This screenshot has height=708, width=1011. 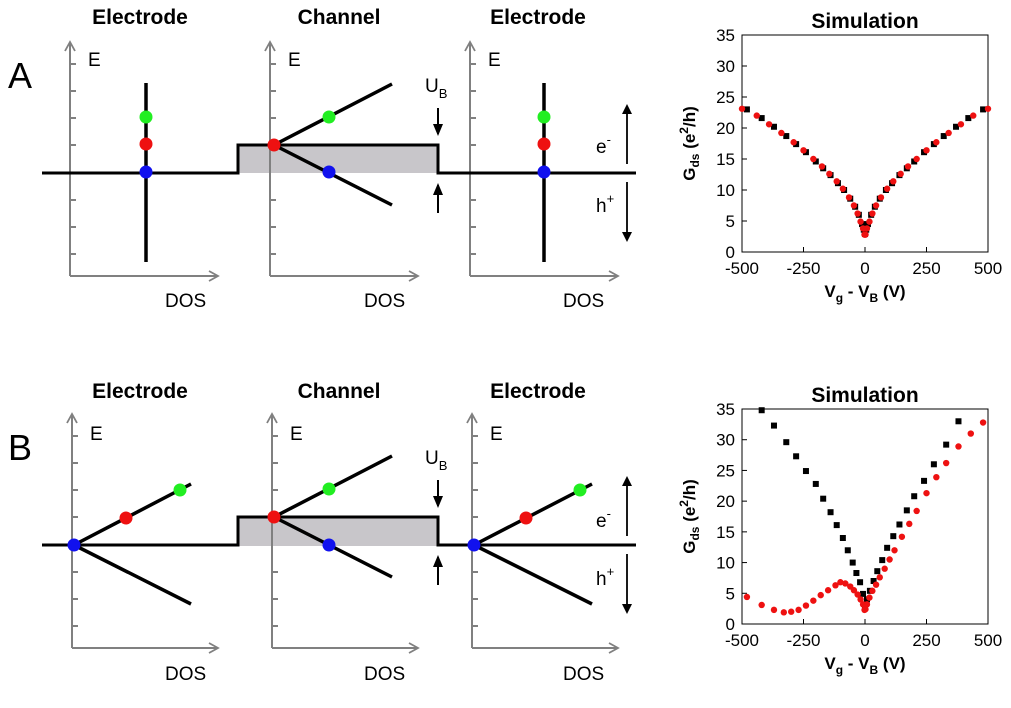 What do you see at coordinates (274, 145) in the screenshot?
I see `panel-a-channel-red-dot` at bounding box center [274, 145].